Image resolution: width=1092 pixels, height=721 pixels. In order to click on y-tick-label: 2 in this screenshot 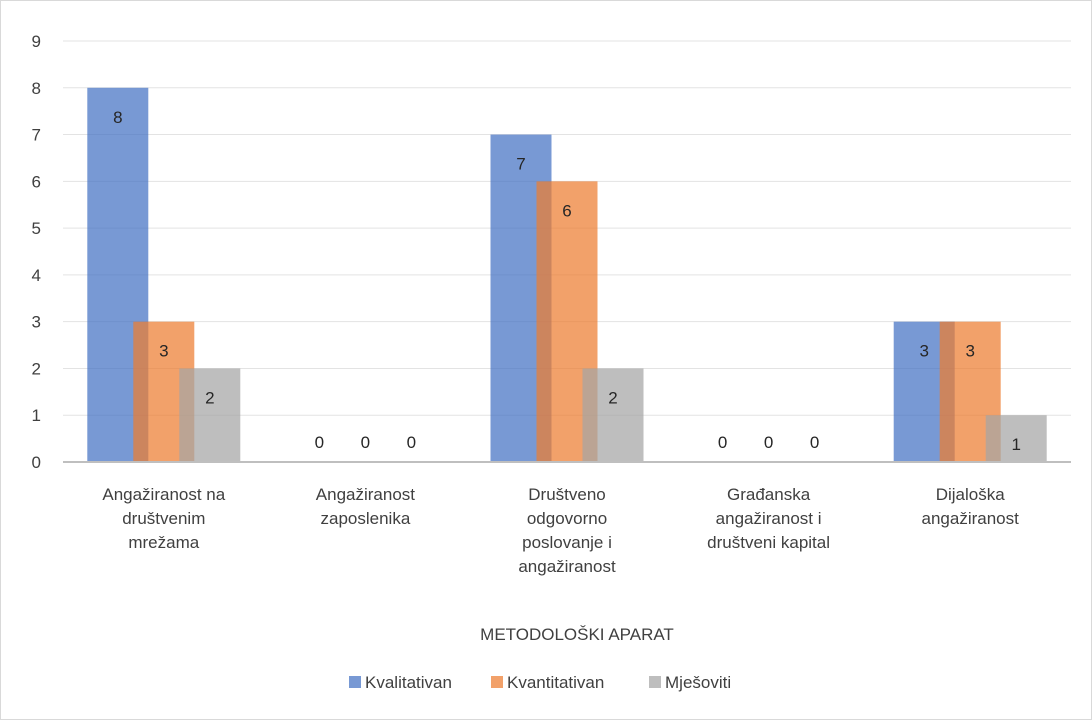, I will do `click(36, 368)`.